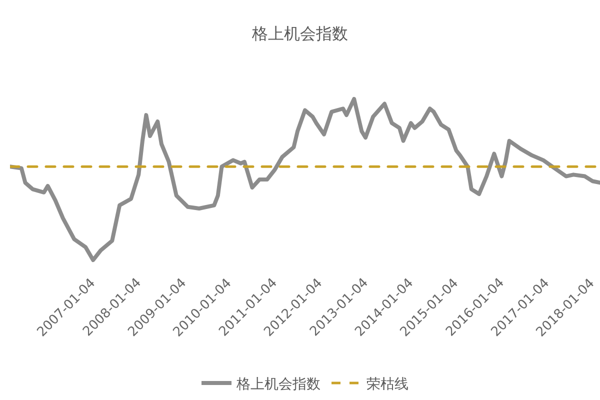 The height and width of the screenshot is (400, 600). What do you see at coordinates (278, 384) in the screenshot?
I see `legend-label: 格上机会指数` at bounding box center [278, 384].